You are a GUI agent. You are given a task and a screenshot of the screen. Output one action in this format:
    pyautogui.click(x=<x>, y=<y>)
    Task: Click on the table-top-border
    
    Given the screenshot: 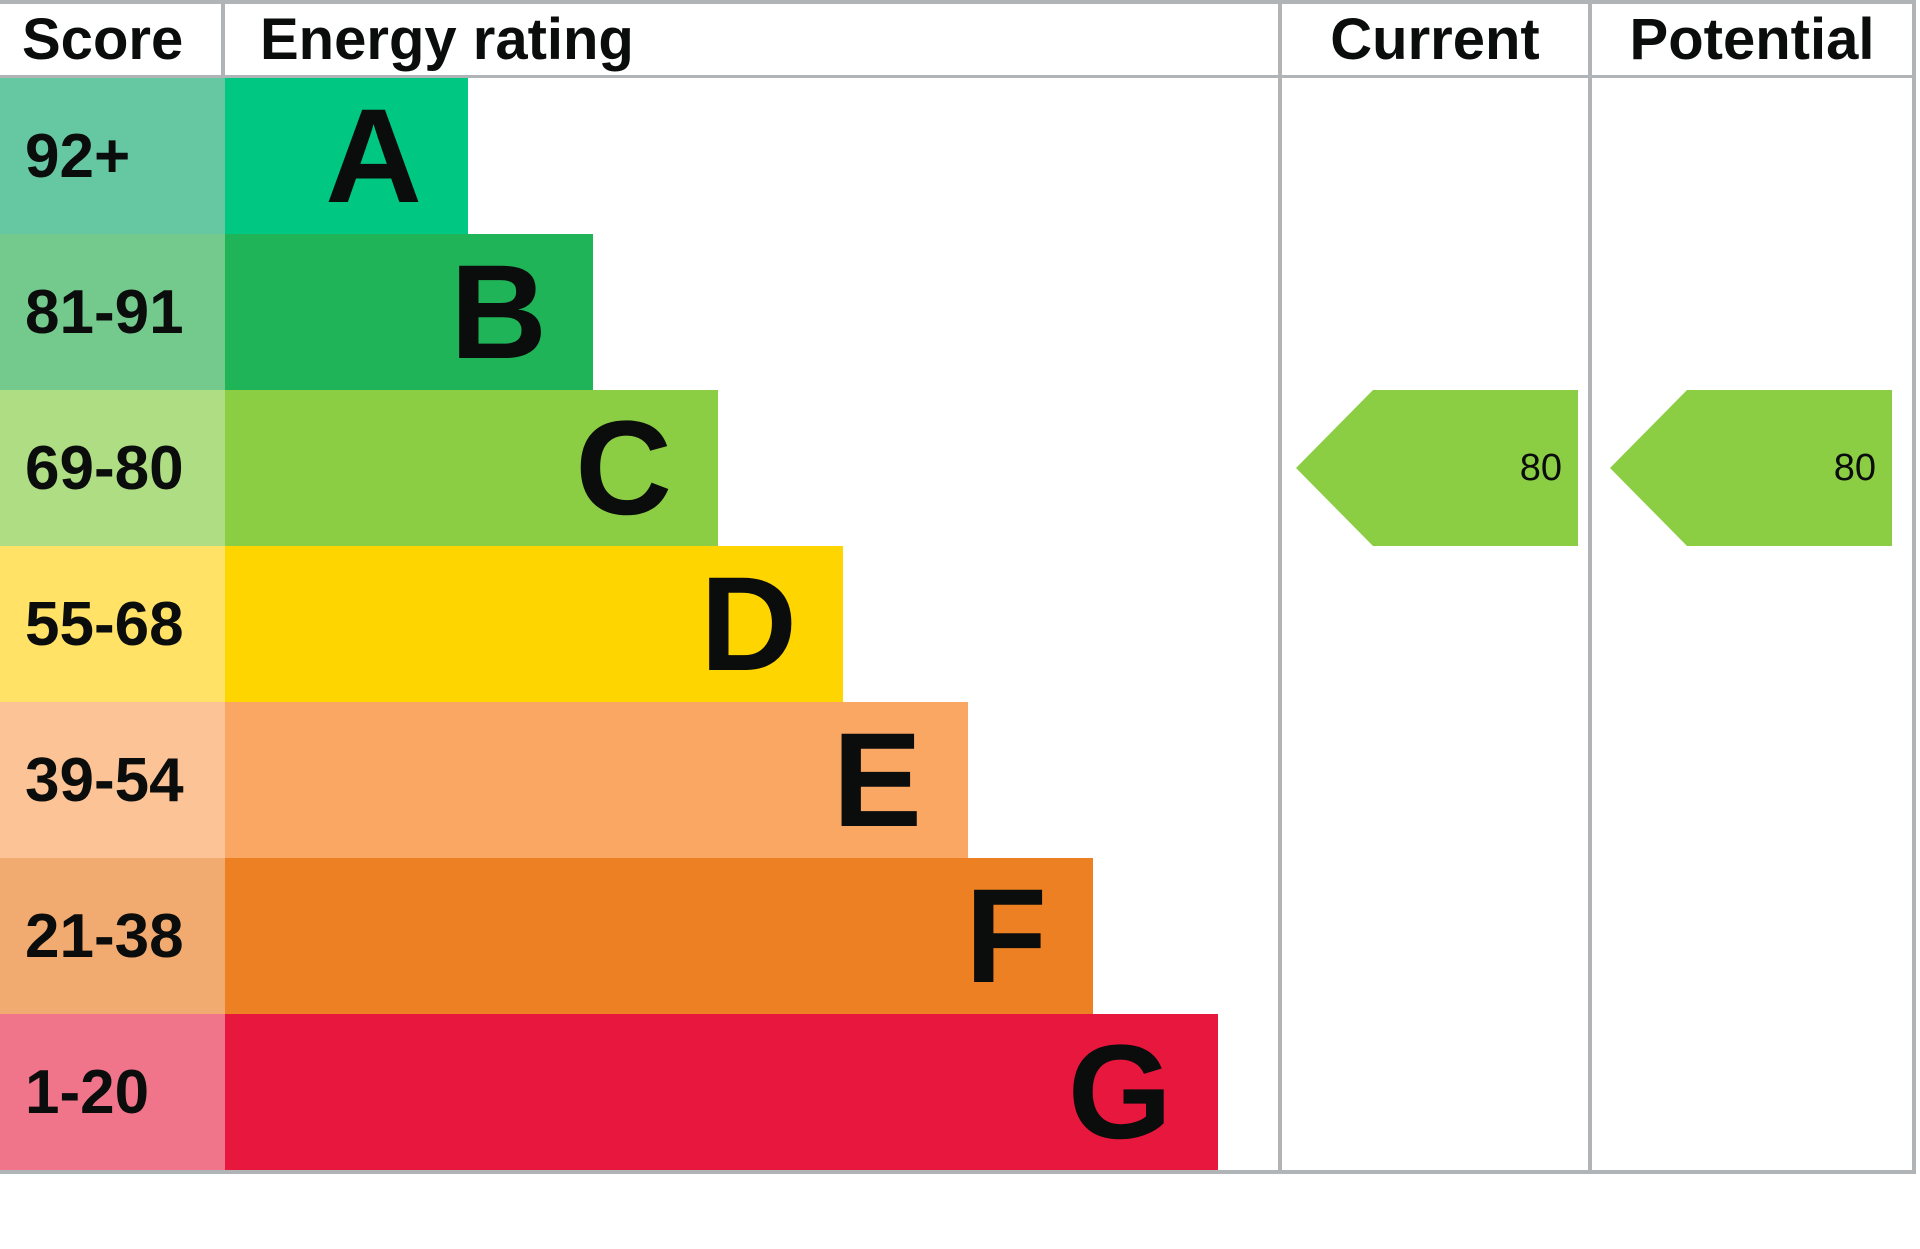 What is the action you would take?
    pyautogui.click(x=958, y=2)
    